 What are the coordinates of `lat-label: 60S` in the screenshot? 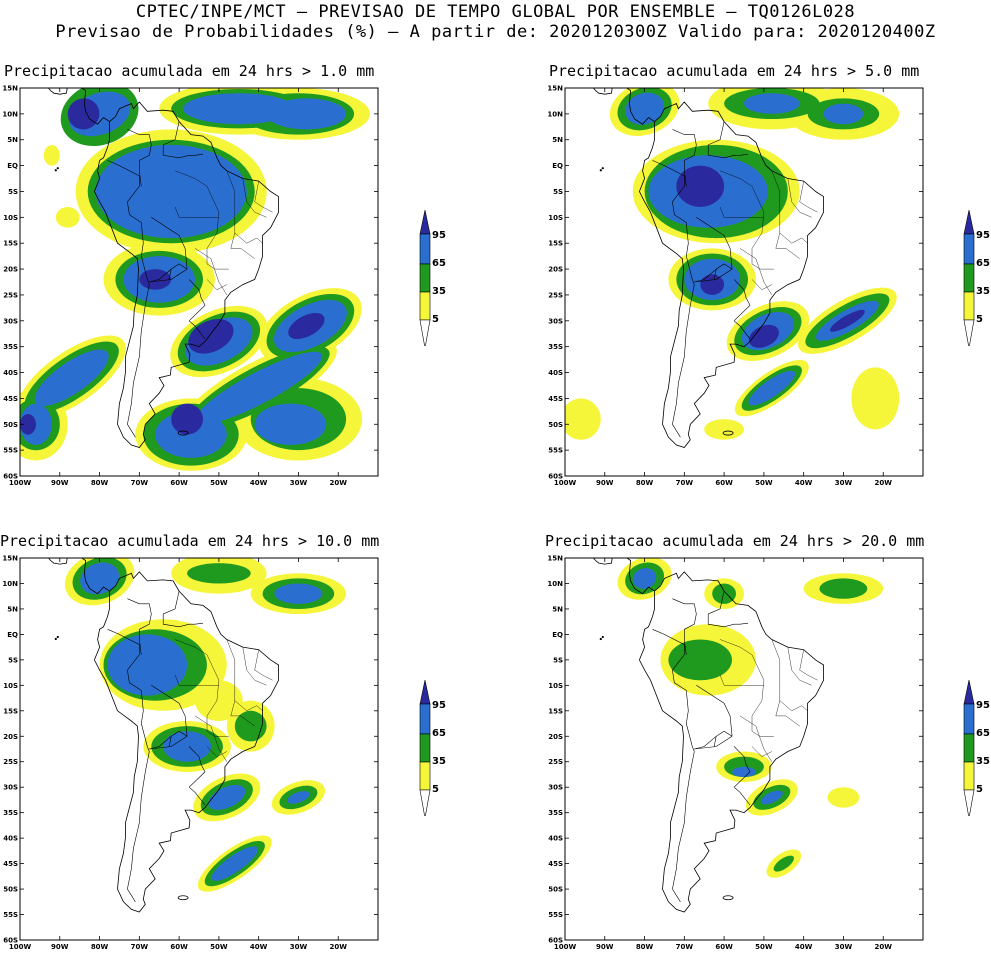 It's located at (10, 941).